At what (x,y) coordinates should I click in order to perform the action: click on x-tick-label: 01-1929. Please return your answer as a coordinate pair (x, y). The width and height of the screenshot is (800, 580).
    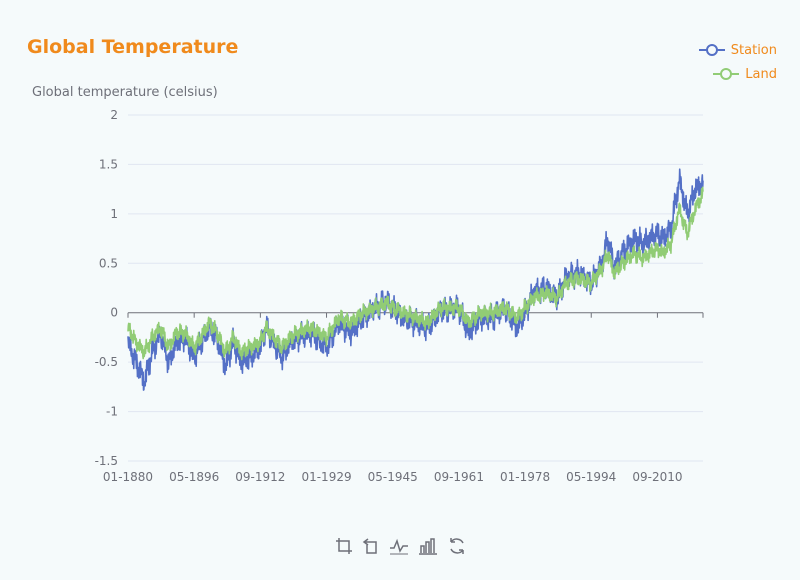
    Looking at the image, I should click on (326, 477).